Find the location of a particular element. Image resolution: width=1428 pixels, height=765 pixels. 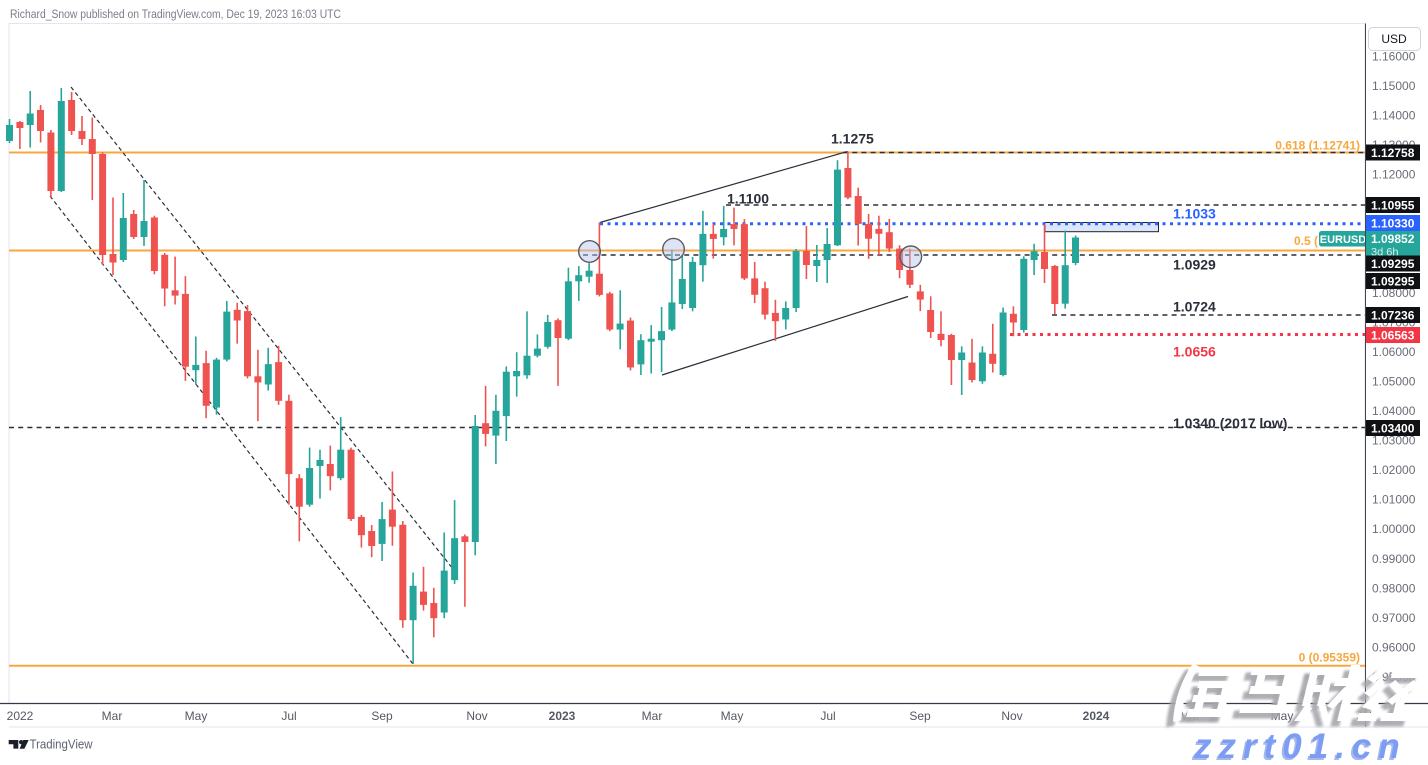

svg-text: 1.0340 (2017 low) is located at coordinates (1230, 423).